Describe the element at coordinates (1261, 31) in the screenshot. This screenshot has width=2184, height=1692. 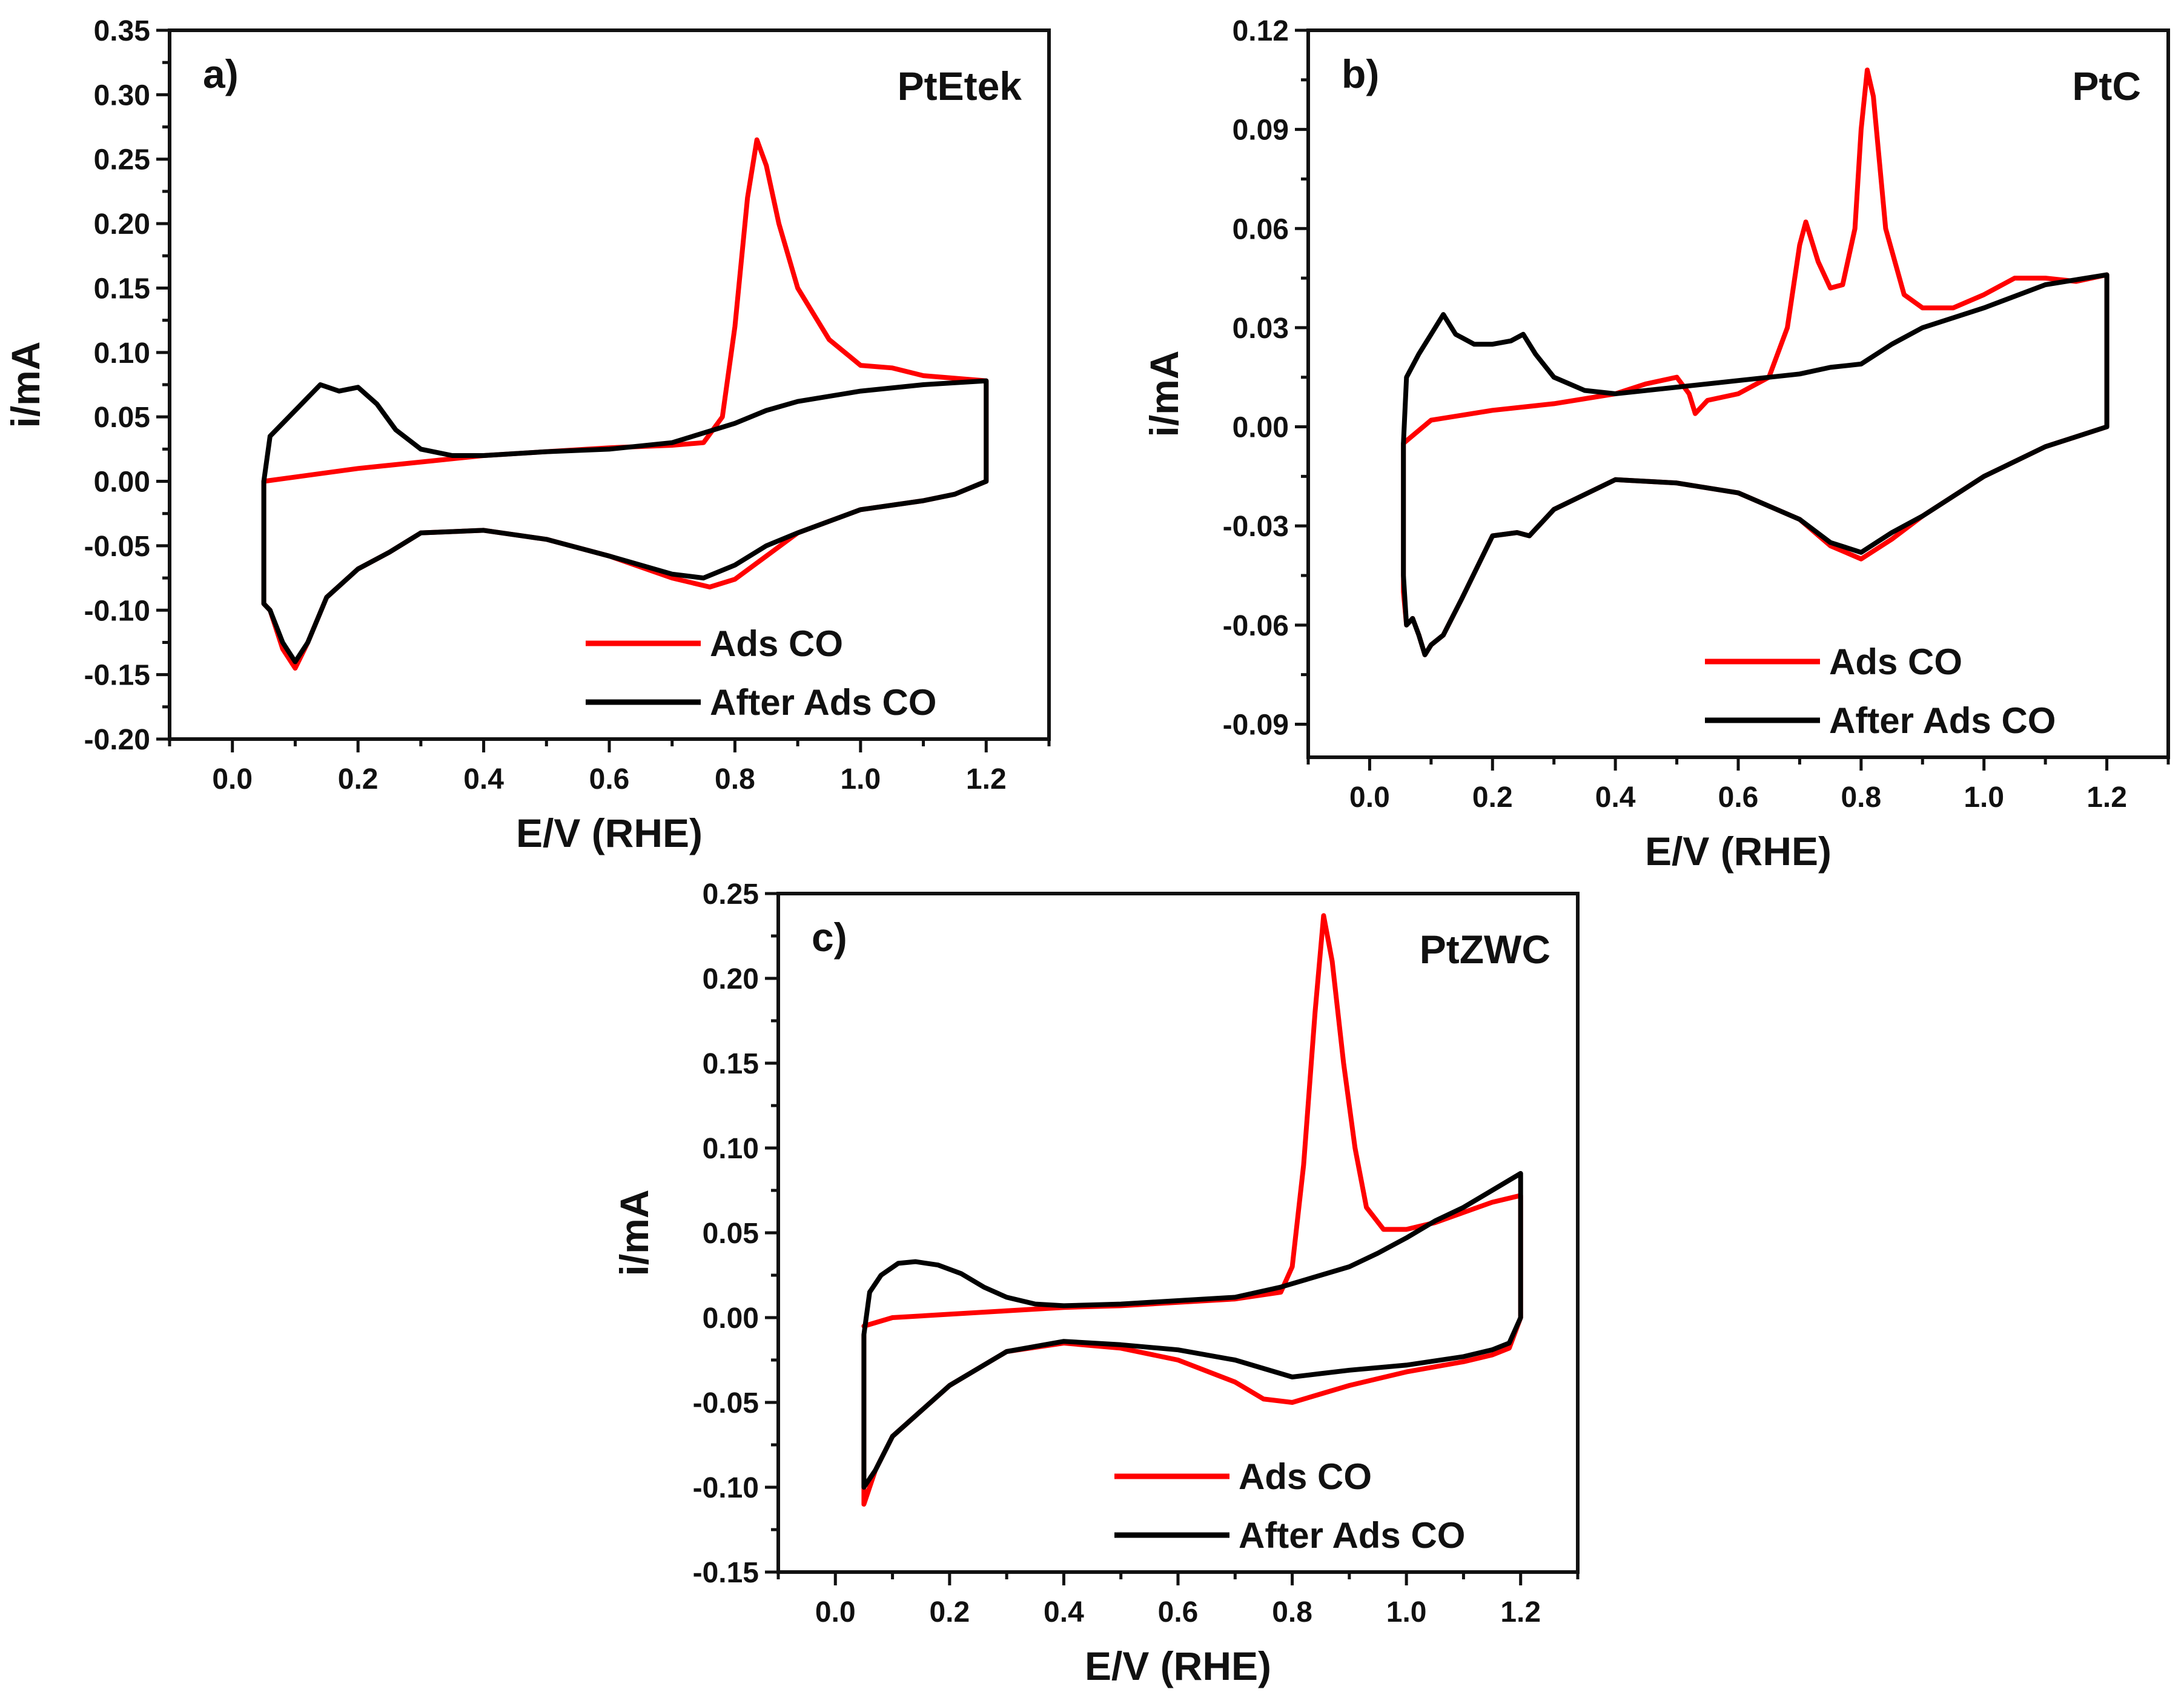
I see `y-tick-label: 0.12` at that location.